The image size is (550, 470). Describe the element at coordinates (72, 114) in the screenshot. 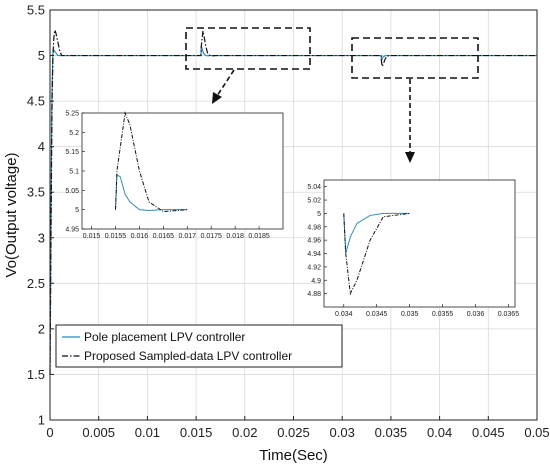

I see `inset-y-tick-label: 5.25` at that location.